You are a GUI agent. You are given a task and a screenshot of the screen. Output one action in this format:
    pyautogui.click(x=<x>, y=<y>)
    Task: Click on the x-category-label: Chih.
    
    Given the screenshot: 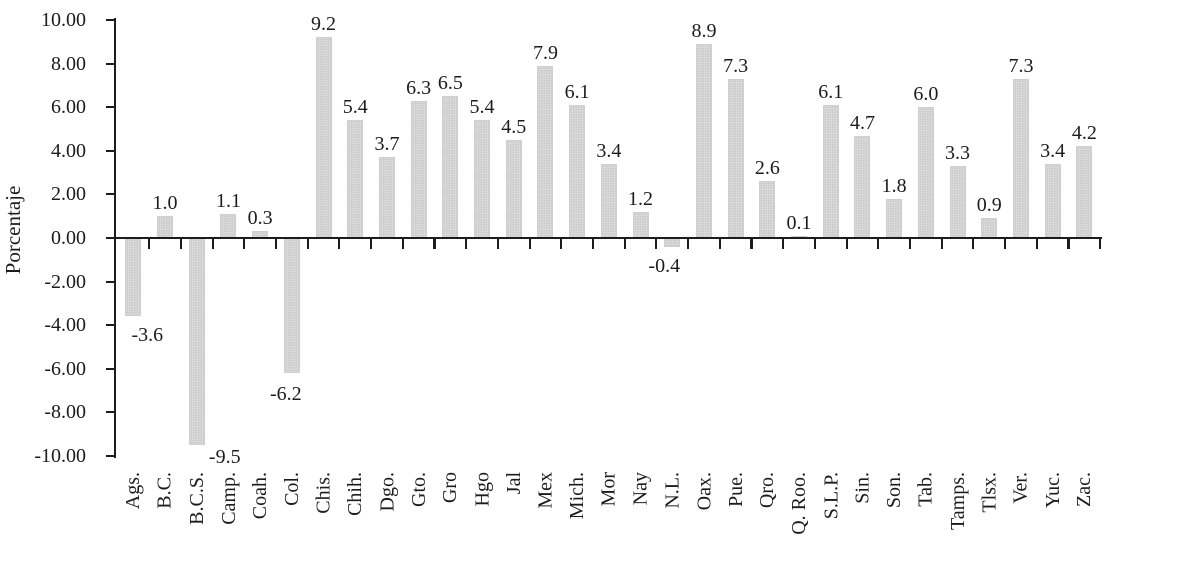 What is the action you would take?
    pyautogui.click(x=355, y=494)
    